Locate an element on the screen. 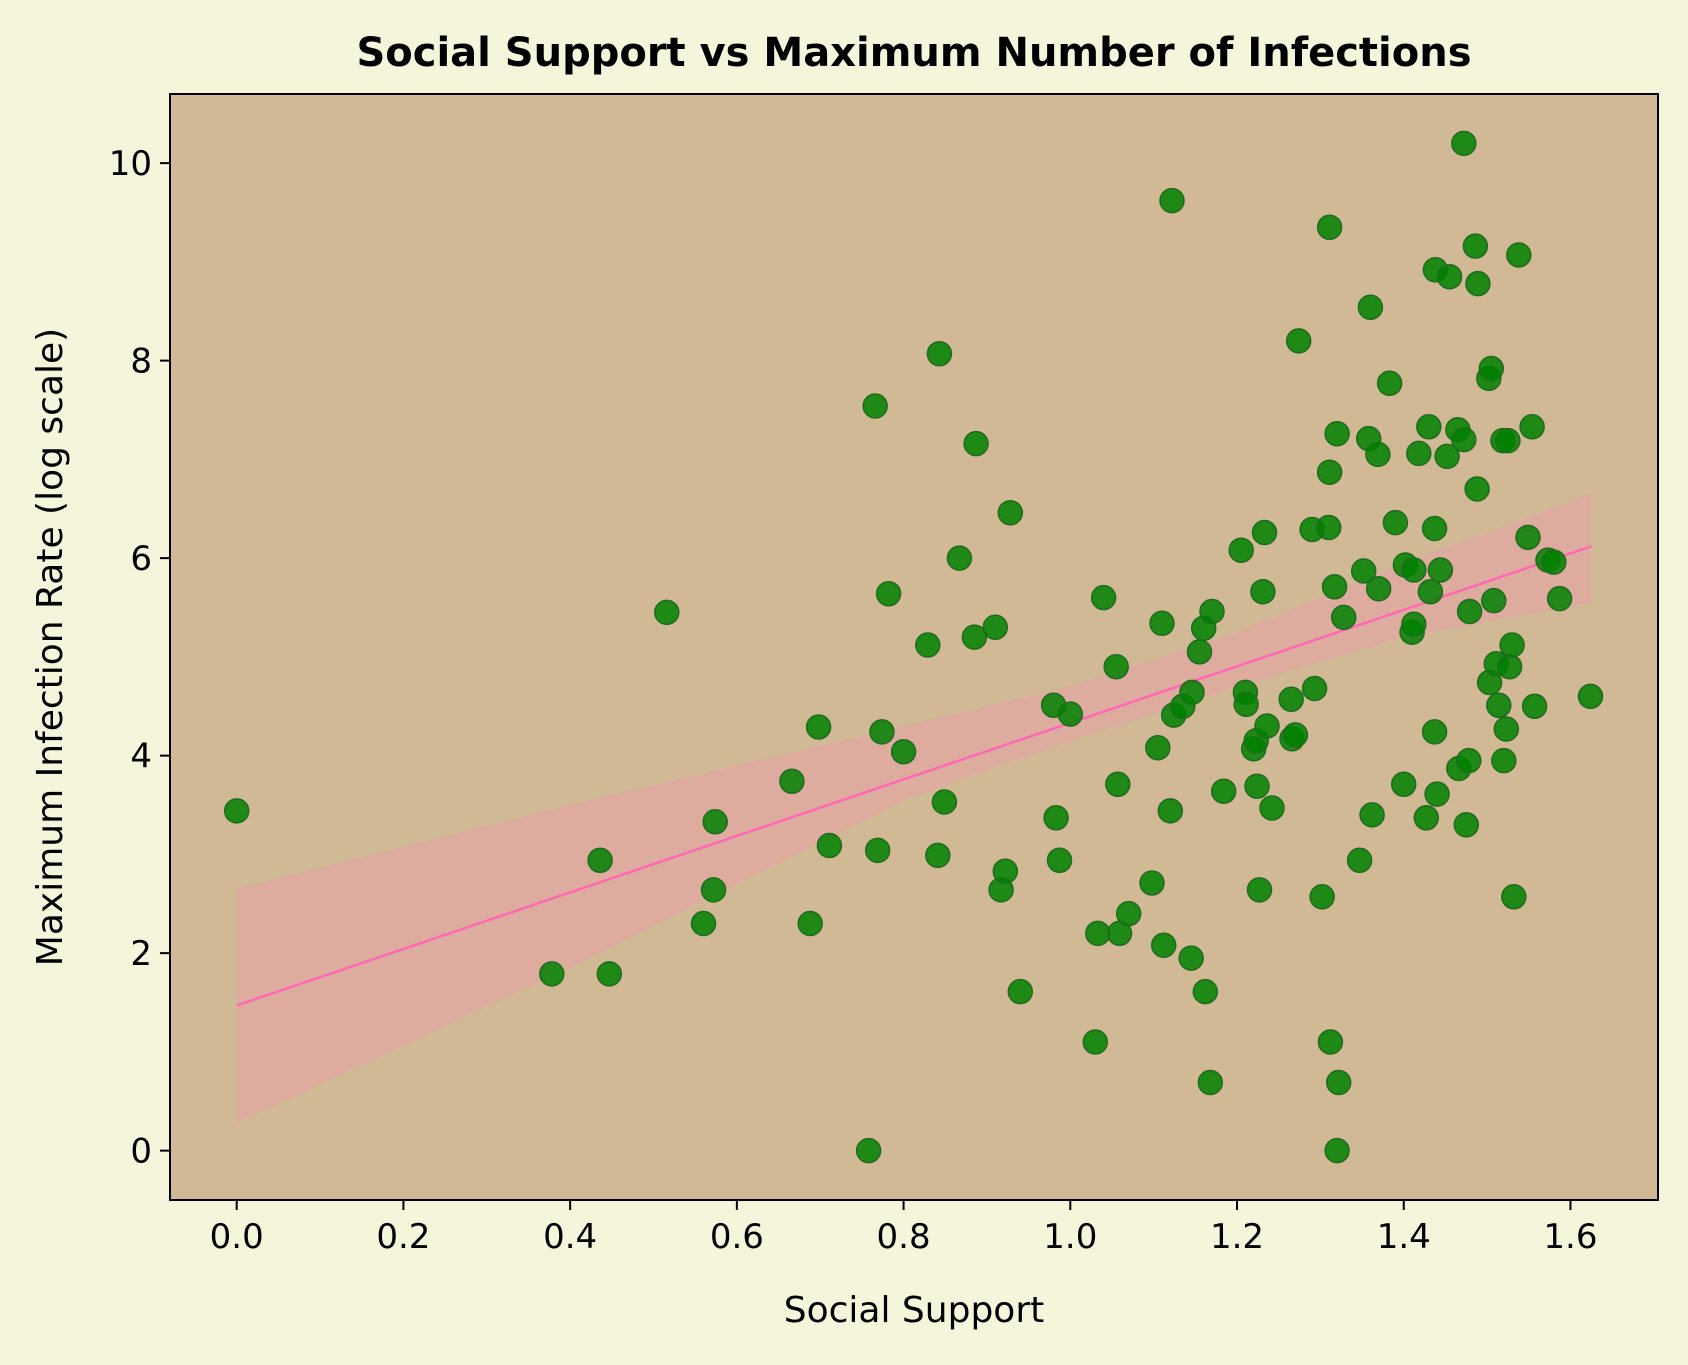  x-tick-label: 0.6 is located at coordinates (737, 1237).